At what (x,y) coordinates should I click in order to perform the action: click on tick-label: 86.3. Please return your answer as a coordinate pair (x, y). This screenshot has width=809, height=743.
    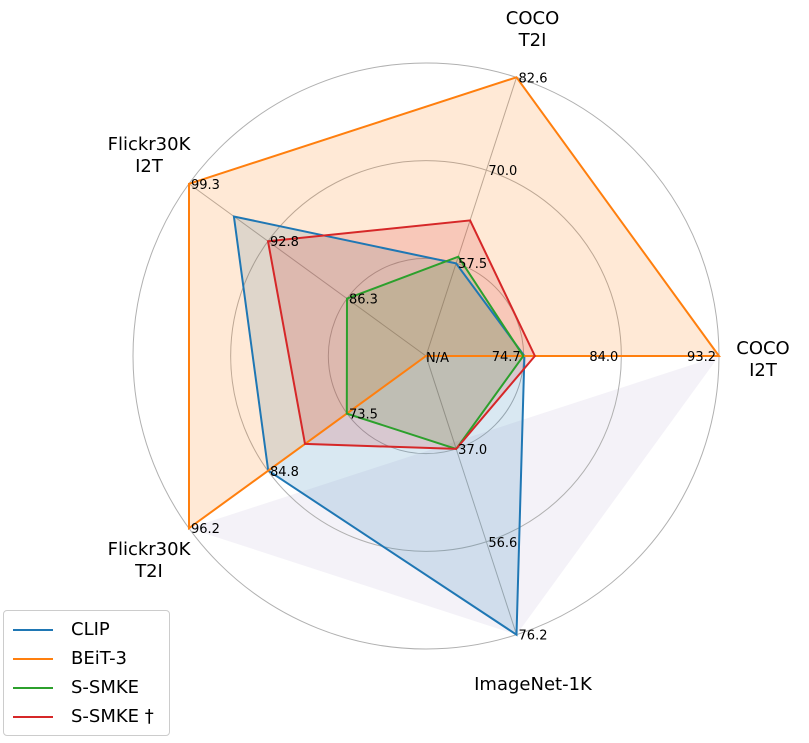
    Looking at the image, I should click on (363, 300).